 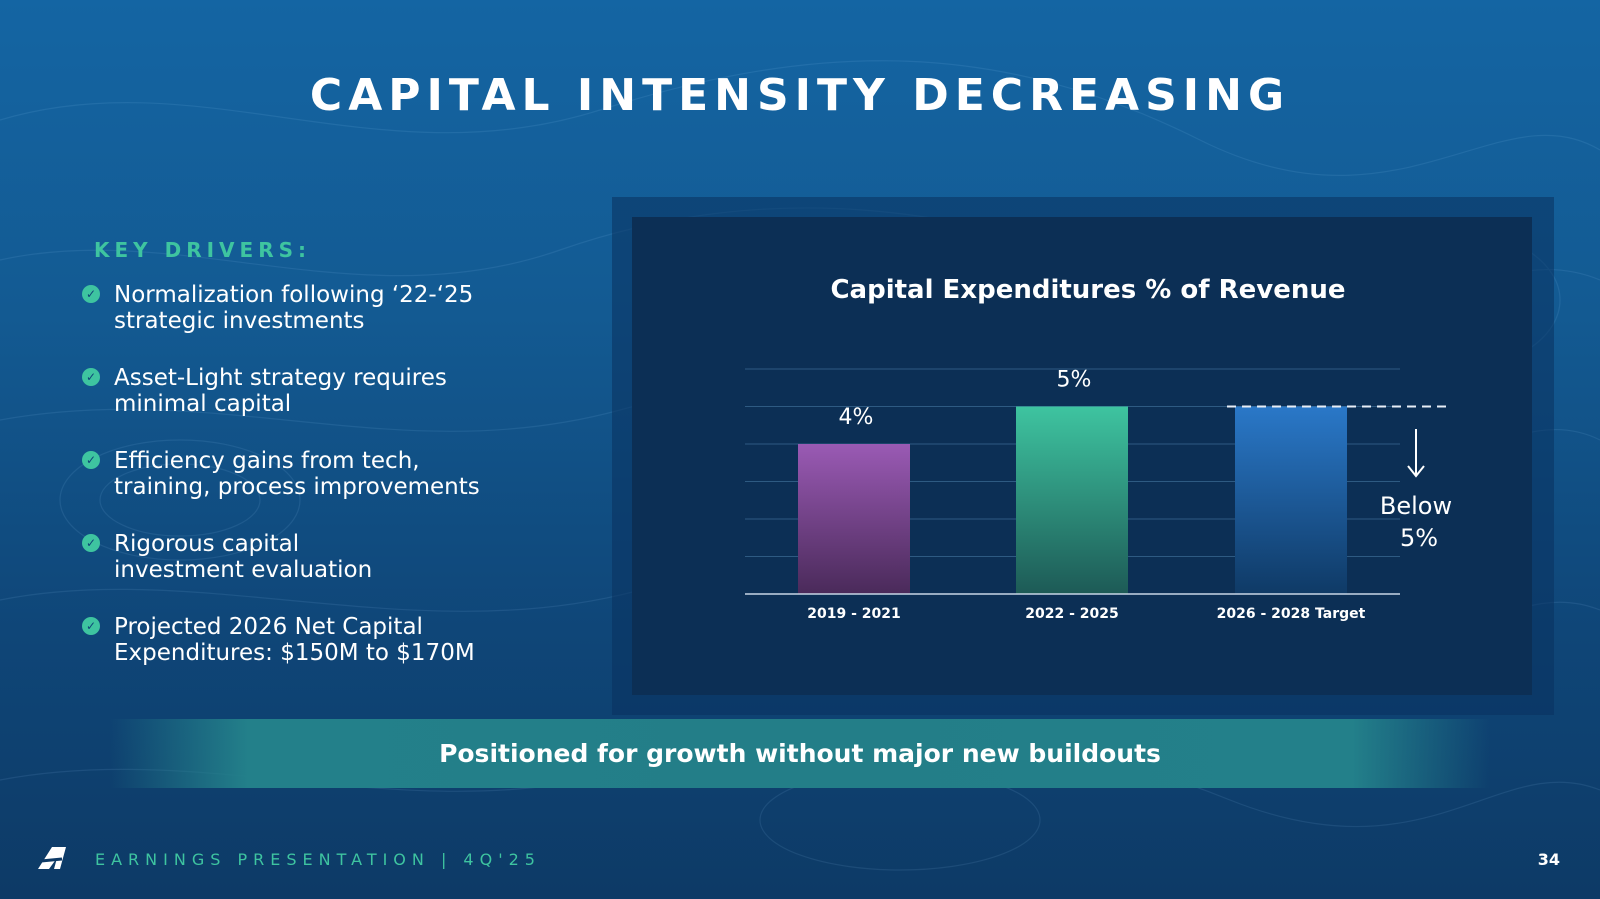 What do you see at coordinates (1291, 614) in the screenshot?
I see `x-tick-label: 2026 - 2028 Target` at bounding box center [1291, 614].